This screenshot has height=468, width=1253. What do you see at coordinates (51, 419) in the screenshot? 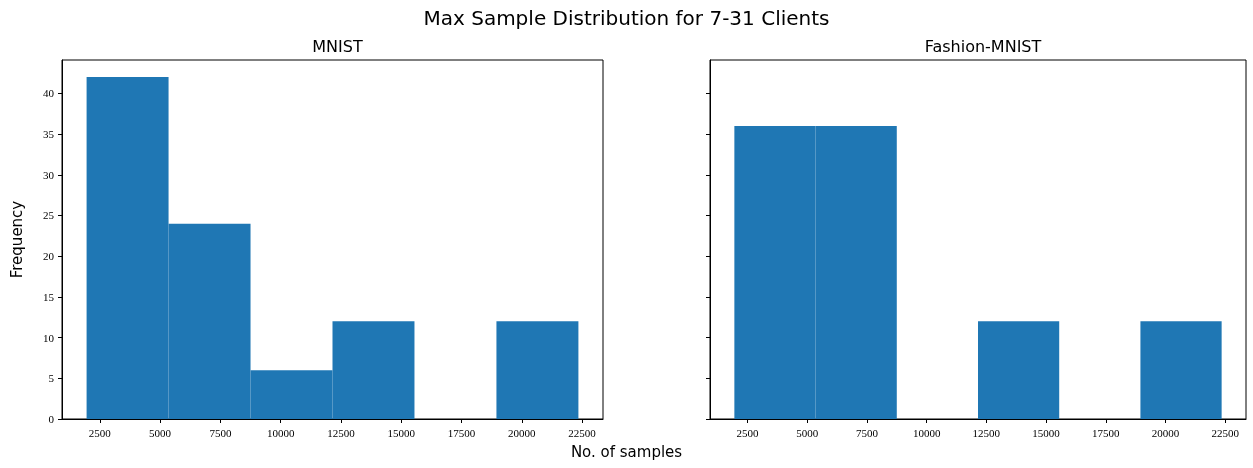
I see `y-tick-label: 0` at bounding box center [51, 419].